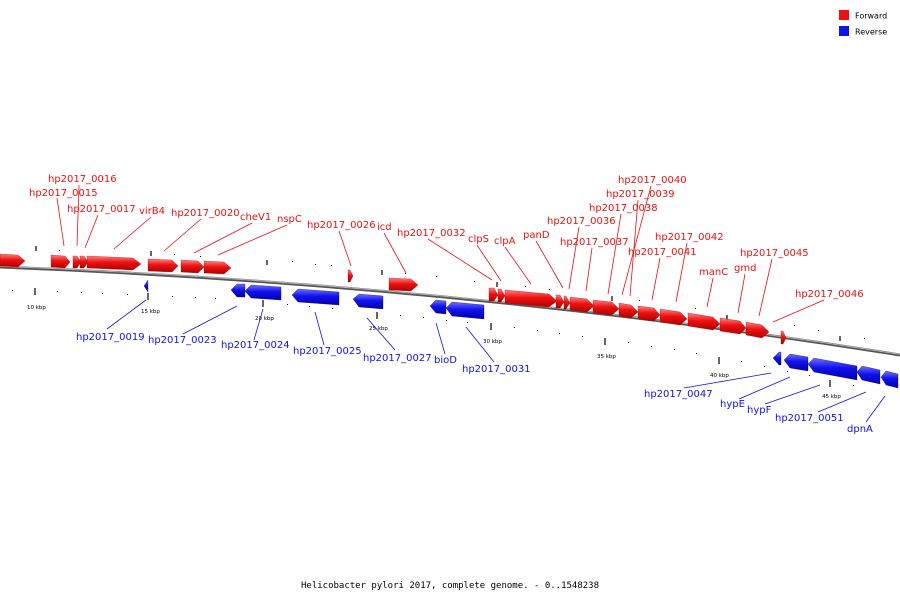 The height and width of the screenshot is (600, 900). I want to click on gene-label: hp2017_0026, so click(341, 225).